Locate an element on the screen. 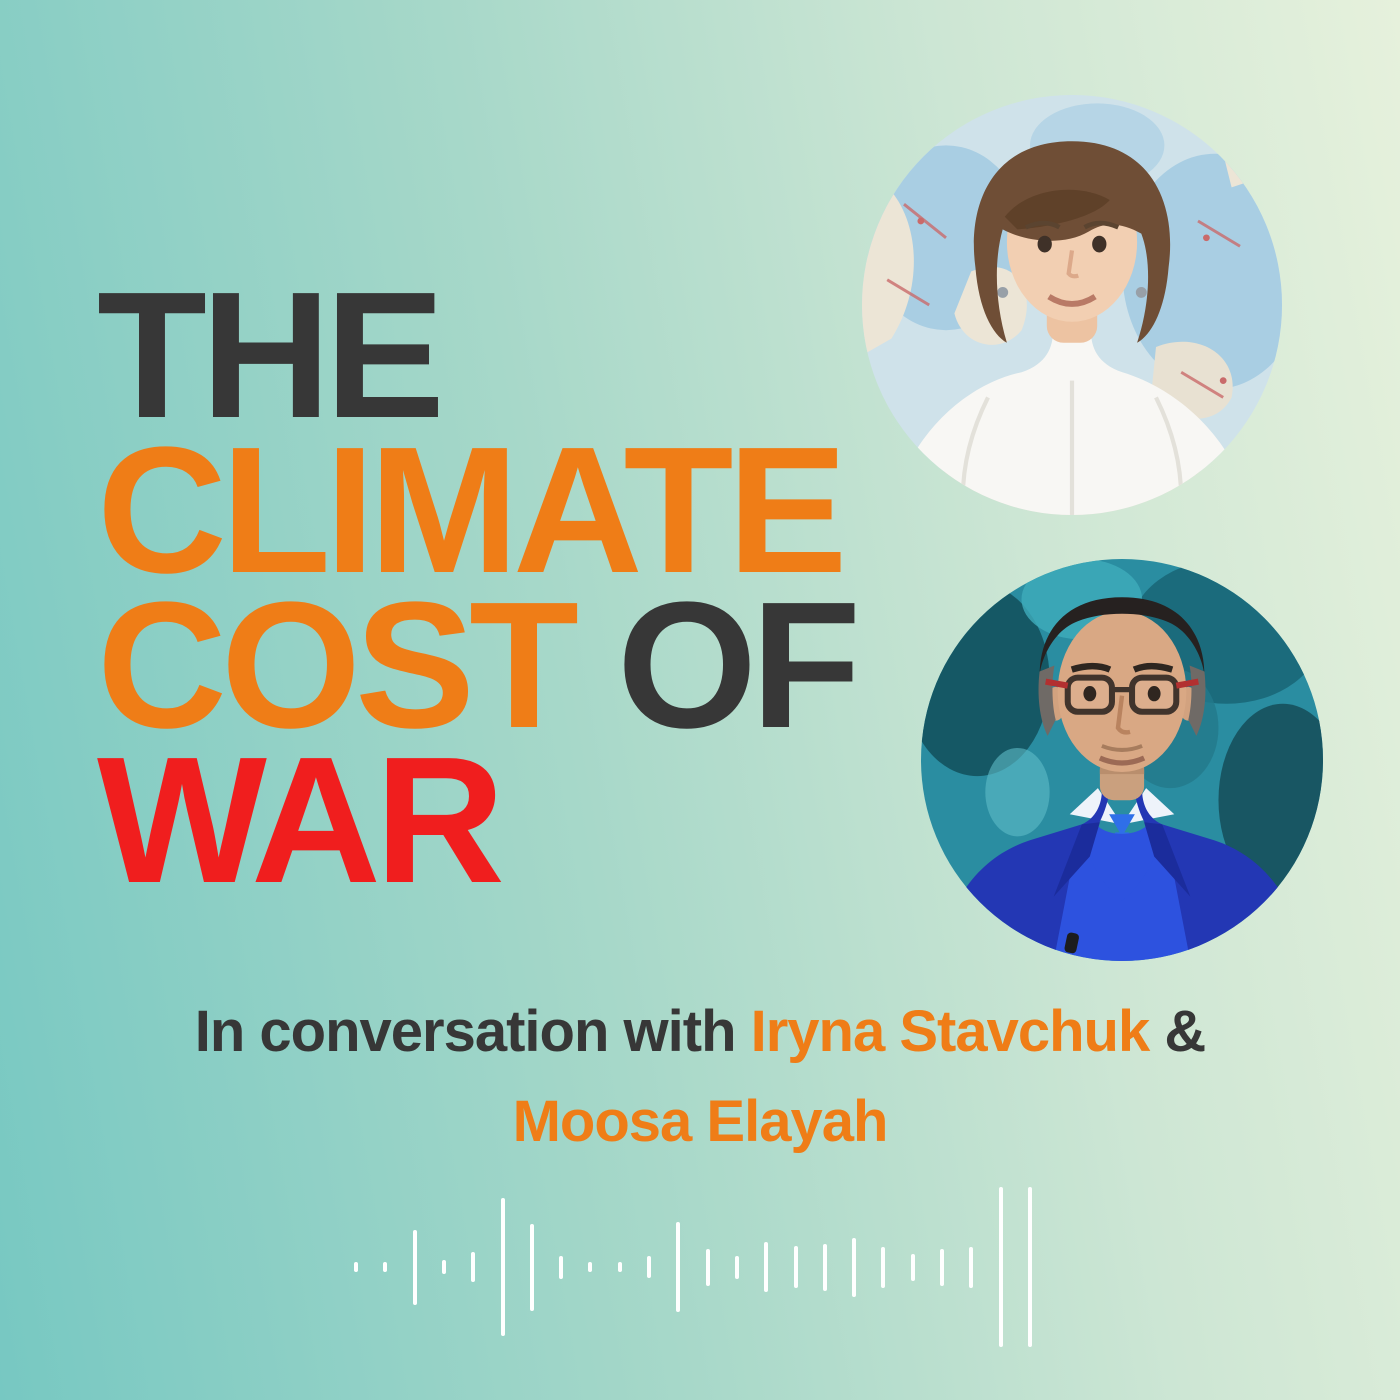  title-word-of: OF is located at coordinates (717, 665).